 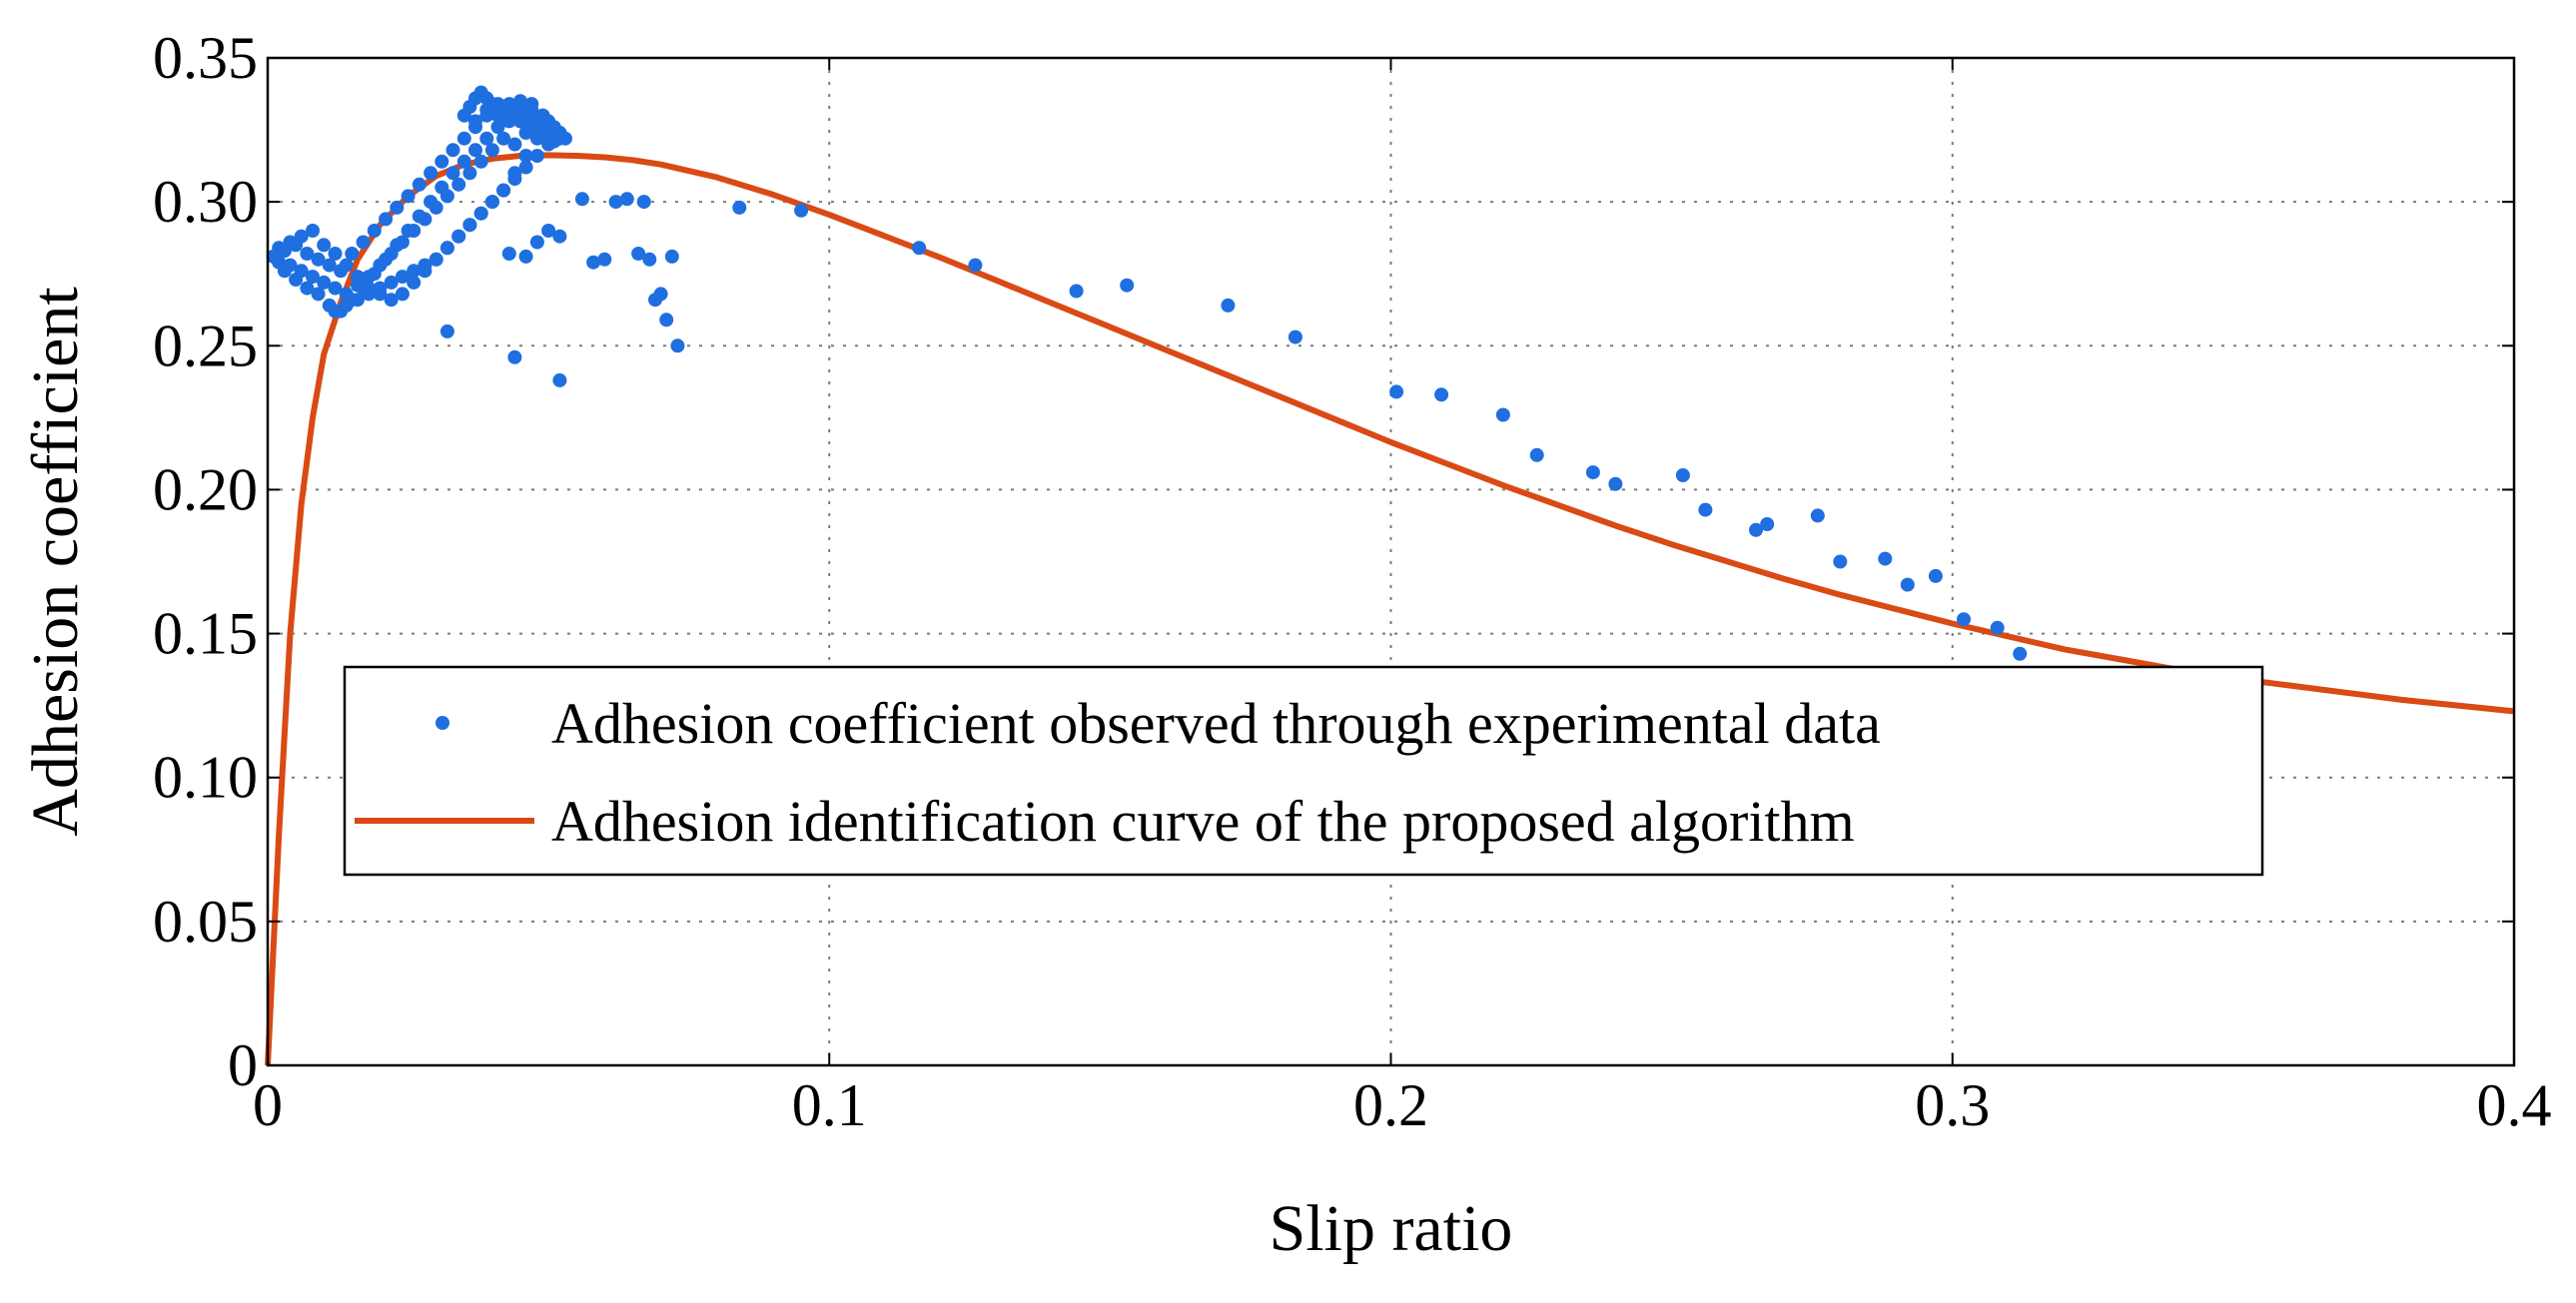 What do you see at coordinates (1403, 1105) in the screenshot?
I see `x-tick-labels: 0 0.1 0.2 0.3 0.4` at bounding box center [1403, 1105].